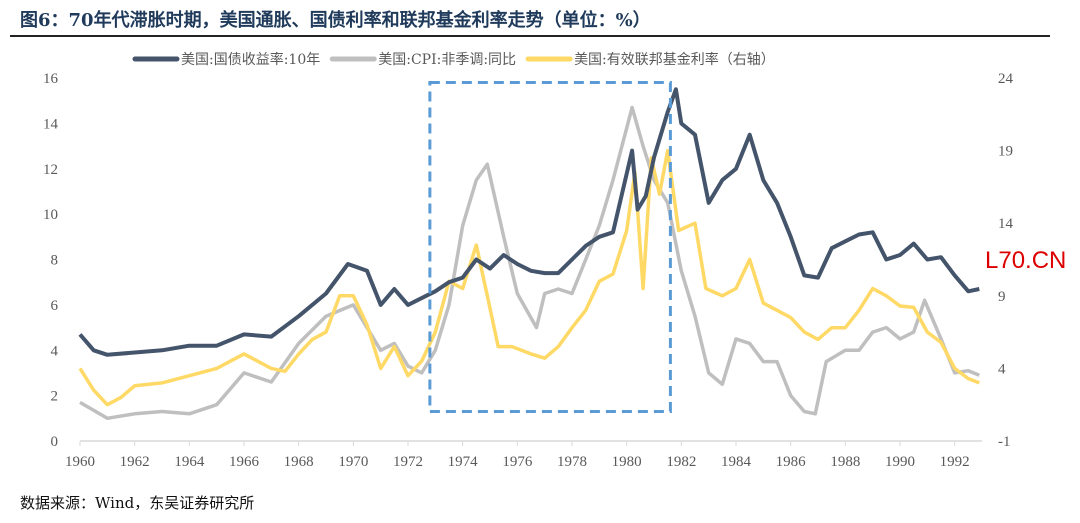 This screenshot has width=1080, height=523. Describe the element at coordinates (736, 462) in the screenshot. I see `x-tick-label: 1984` at that location.